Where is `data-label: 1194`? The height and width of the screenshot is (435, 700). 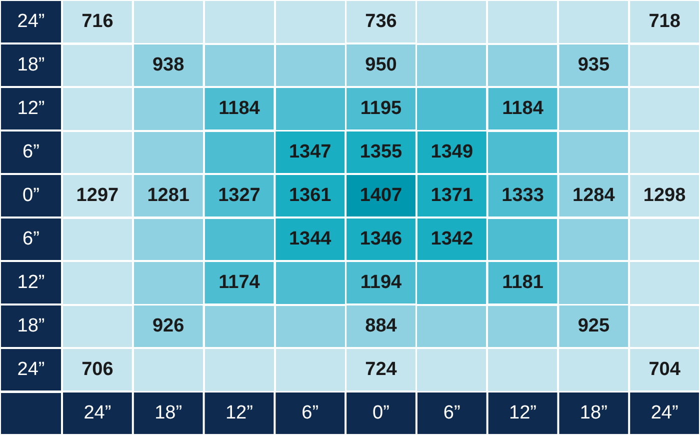
data-label: 1194 is located at coordinates (381, 282).